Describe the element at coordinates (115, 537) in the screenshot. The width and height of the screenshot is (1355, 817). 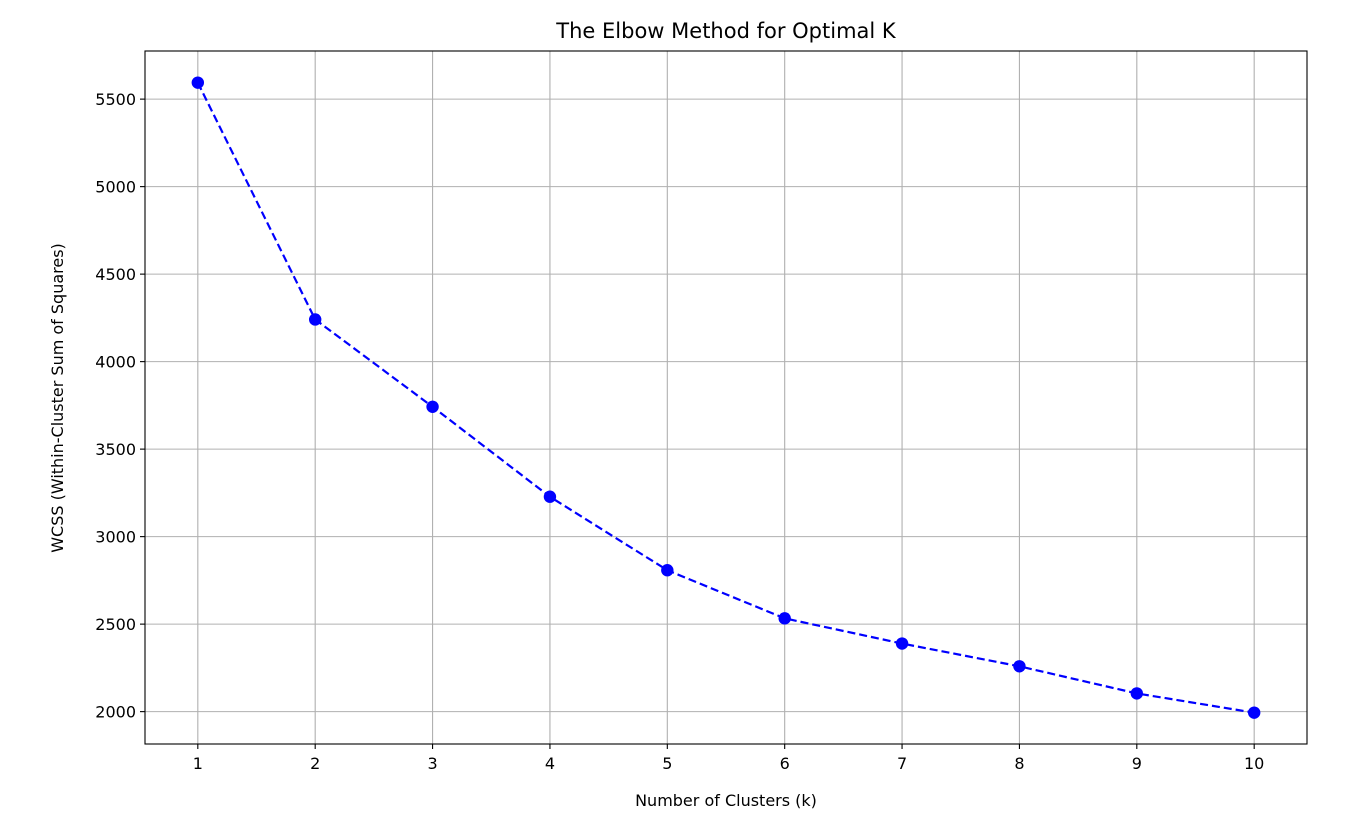
I see `y-tick-label: 3000` at that location.